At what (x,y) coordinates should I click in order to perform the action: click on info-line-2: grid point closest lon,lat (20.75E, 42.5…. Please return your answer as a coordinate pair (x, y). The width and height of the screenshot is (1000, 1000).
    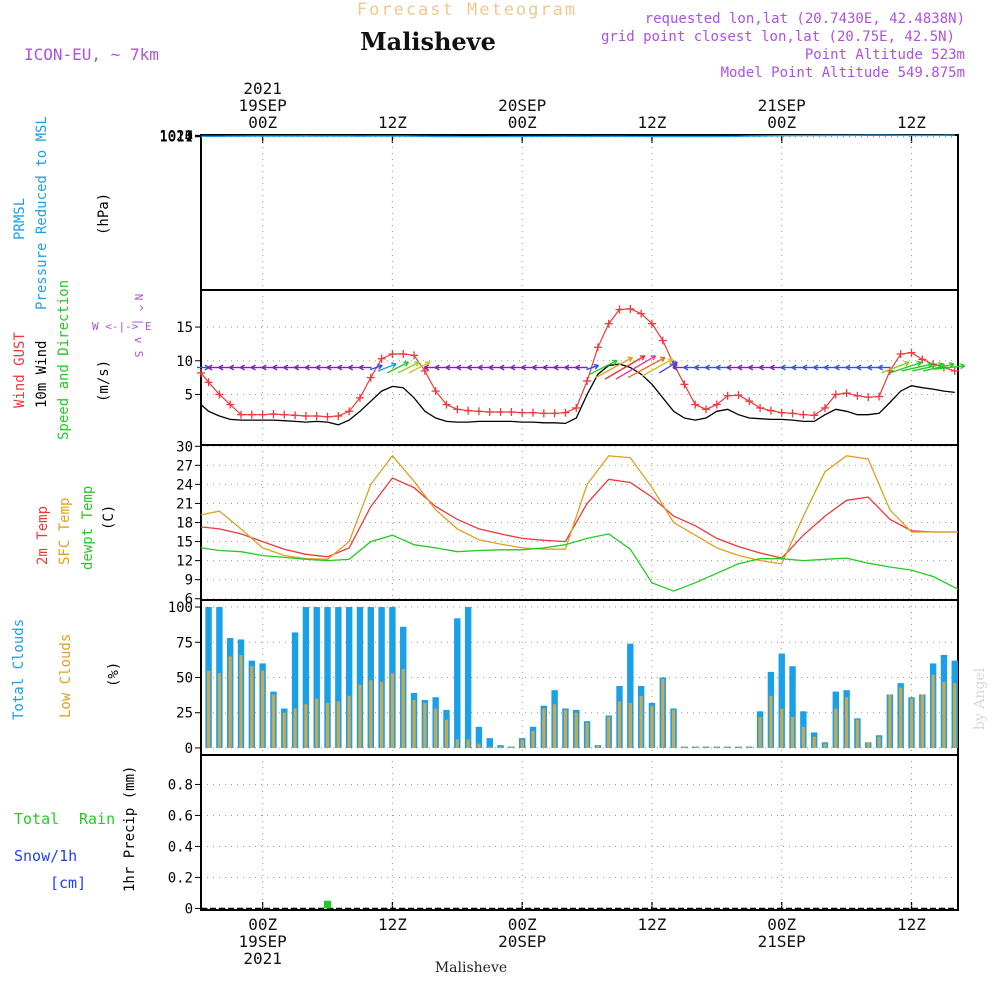
    Looking at the image, I should click on (778, 37).